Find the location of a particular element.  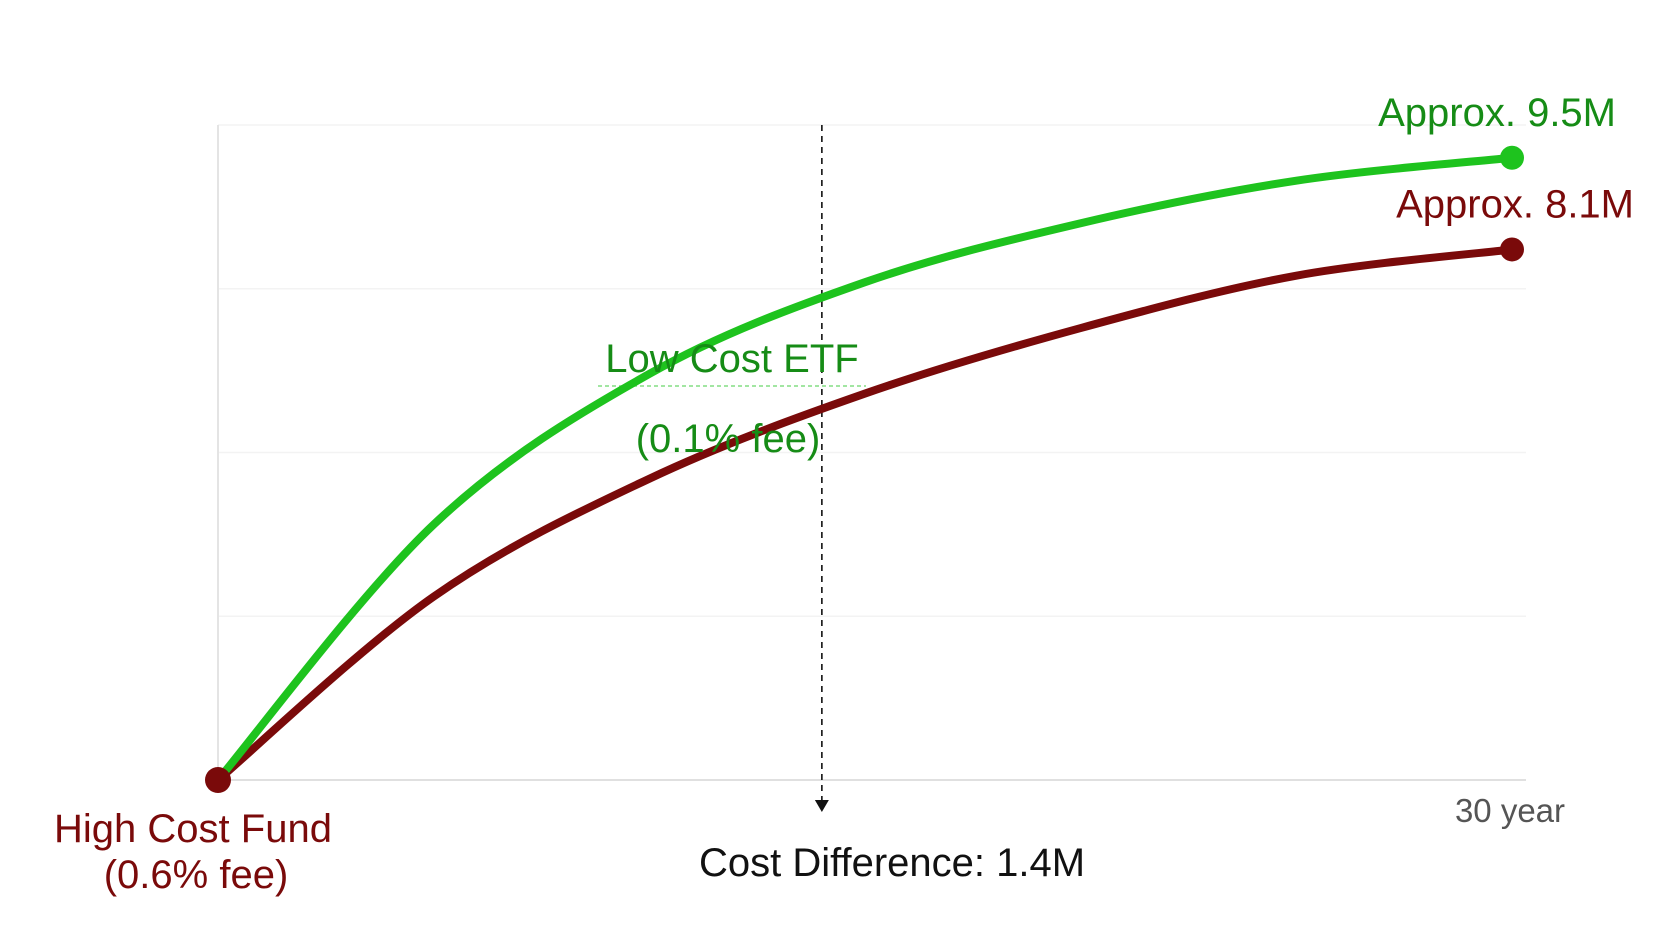

series-label-low-cost-etf: Low Cost ETF is located at coordinates (731, 359).